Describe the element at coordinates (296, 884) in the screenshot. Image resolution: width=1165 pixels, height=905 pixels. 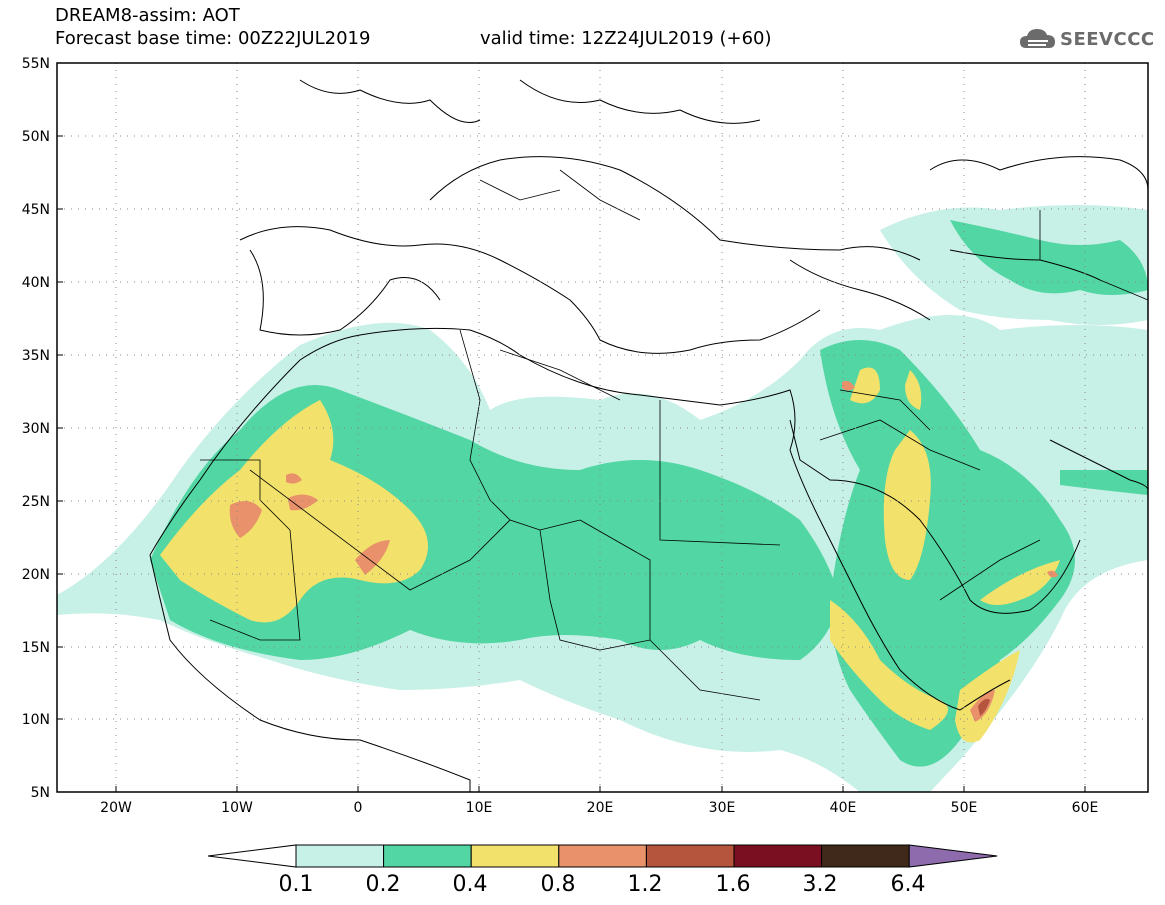
I see `colorbar-label-0: 0.1` at that location.